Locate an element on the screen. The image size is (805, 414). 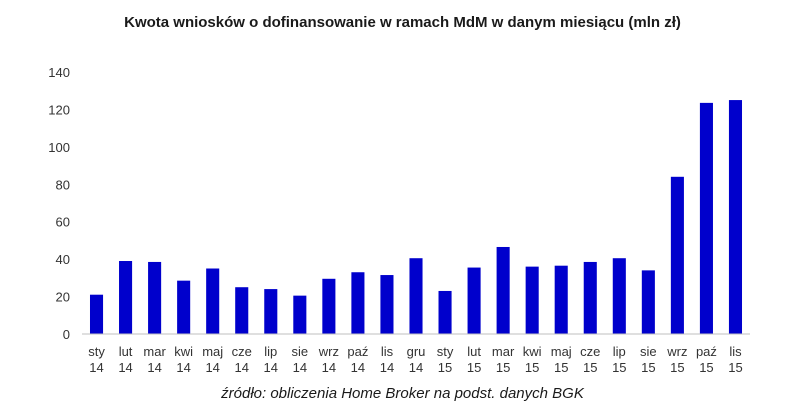
x-tick-label: mar 15 is located at coordinates (503, 359).